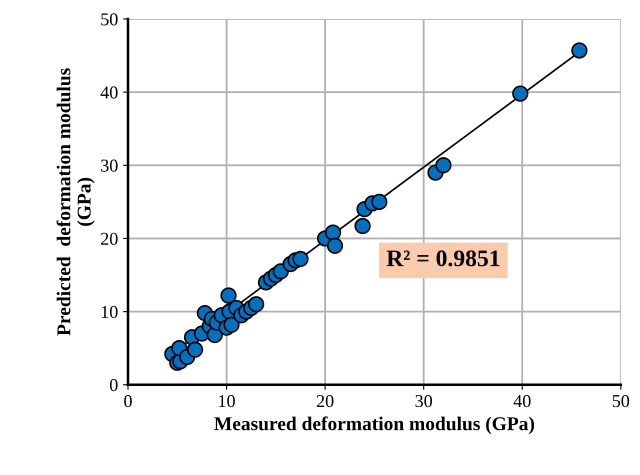 Image resolution: width=640 pixels, height=475 pixels. I want to click on y-tick-label: 10, so click(110, 312).